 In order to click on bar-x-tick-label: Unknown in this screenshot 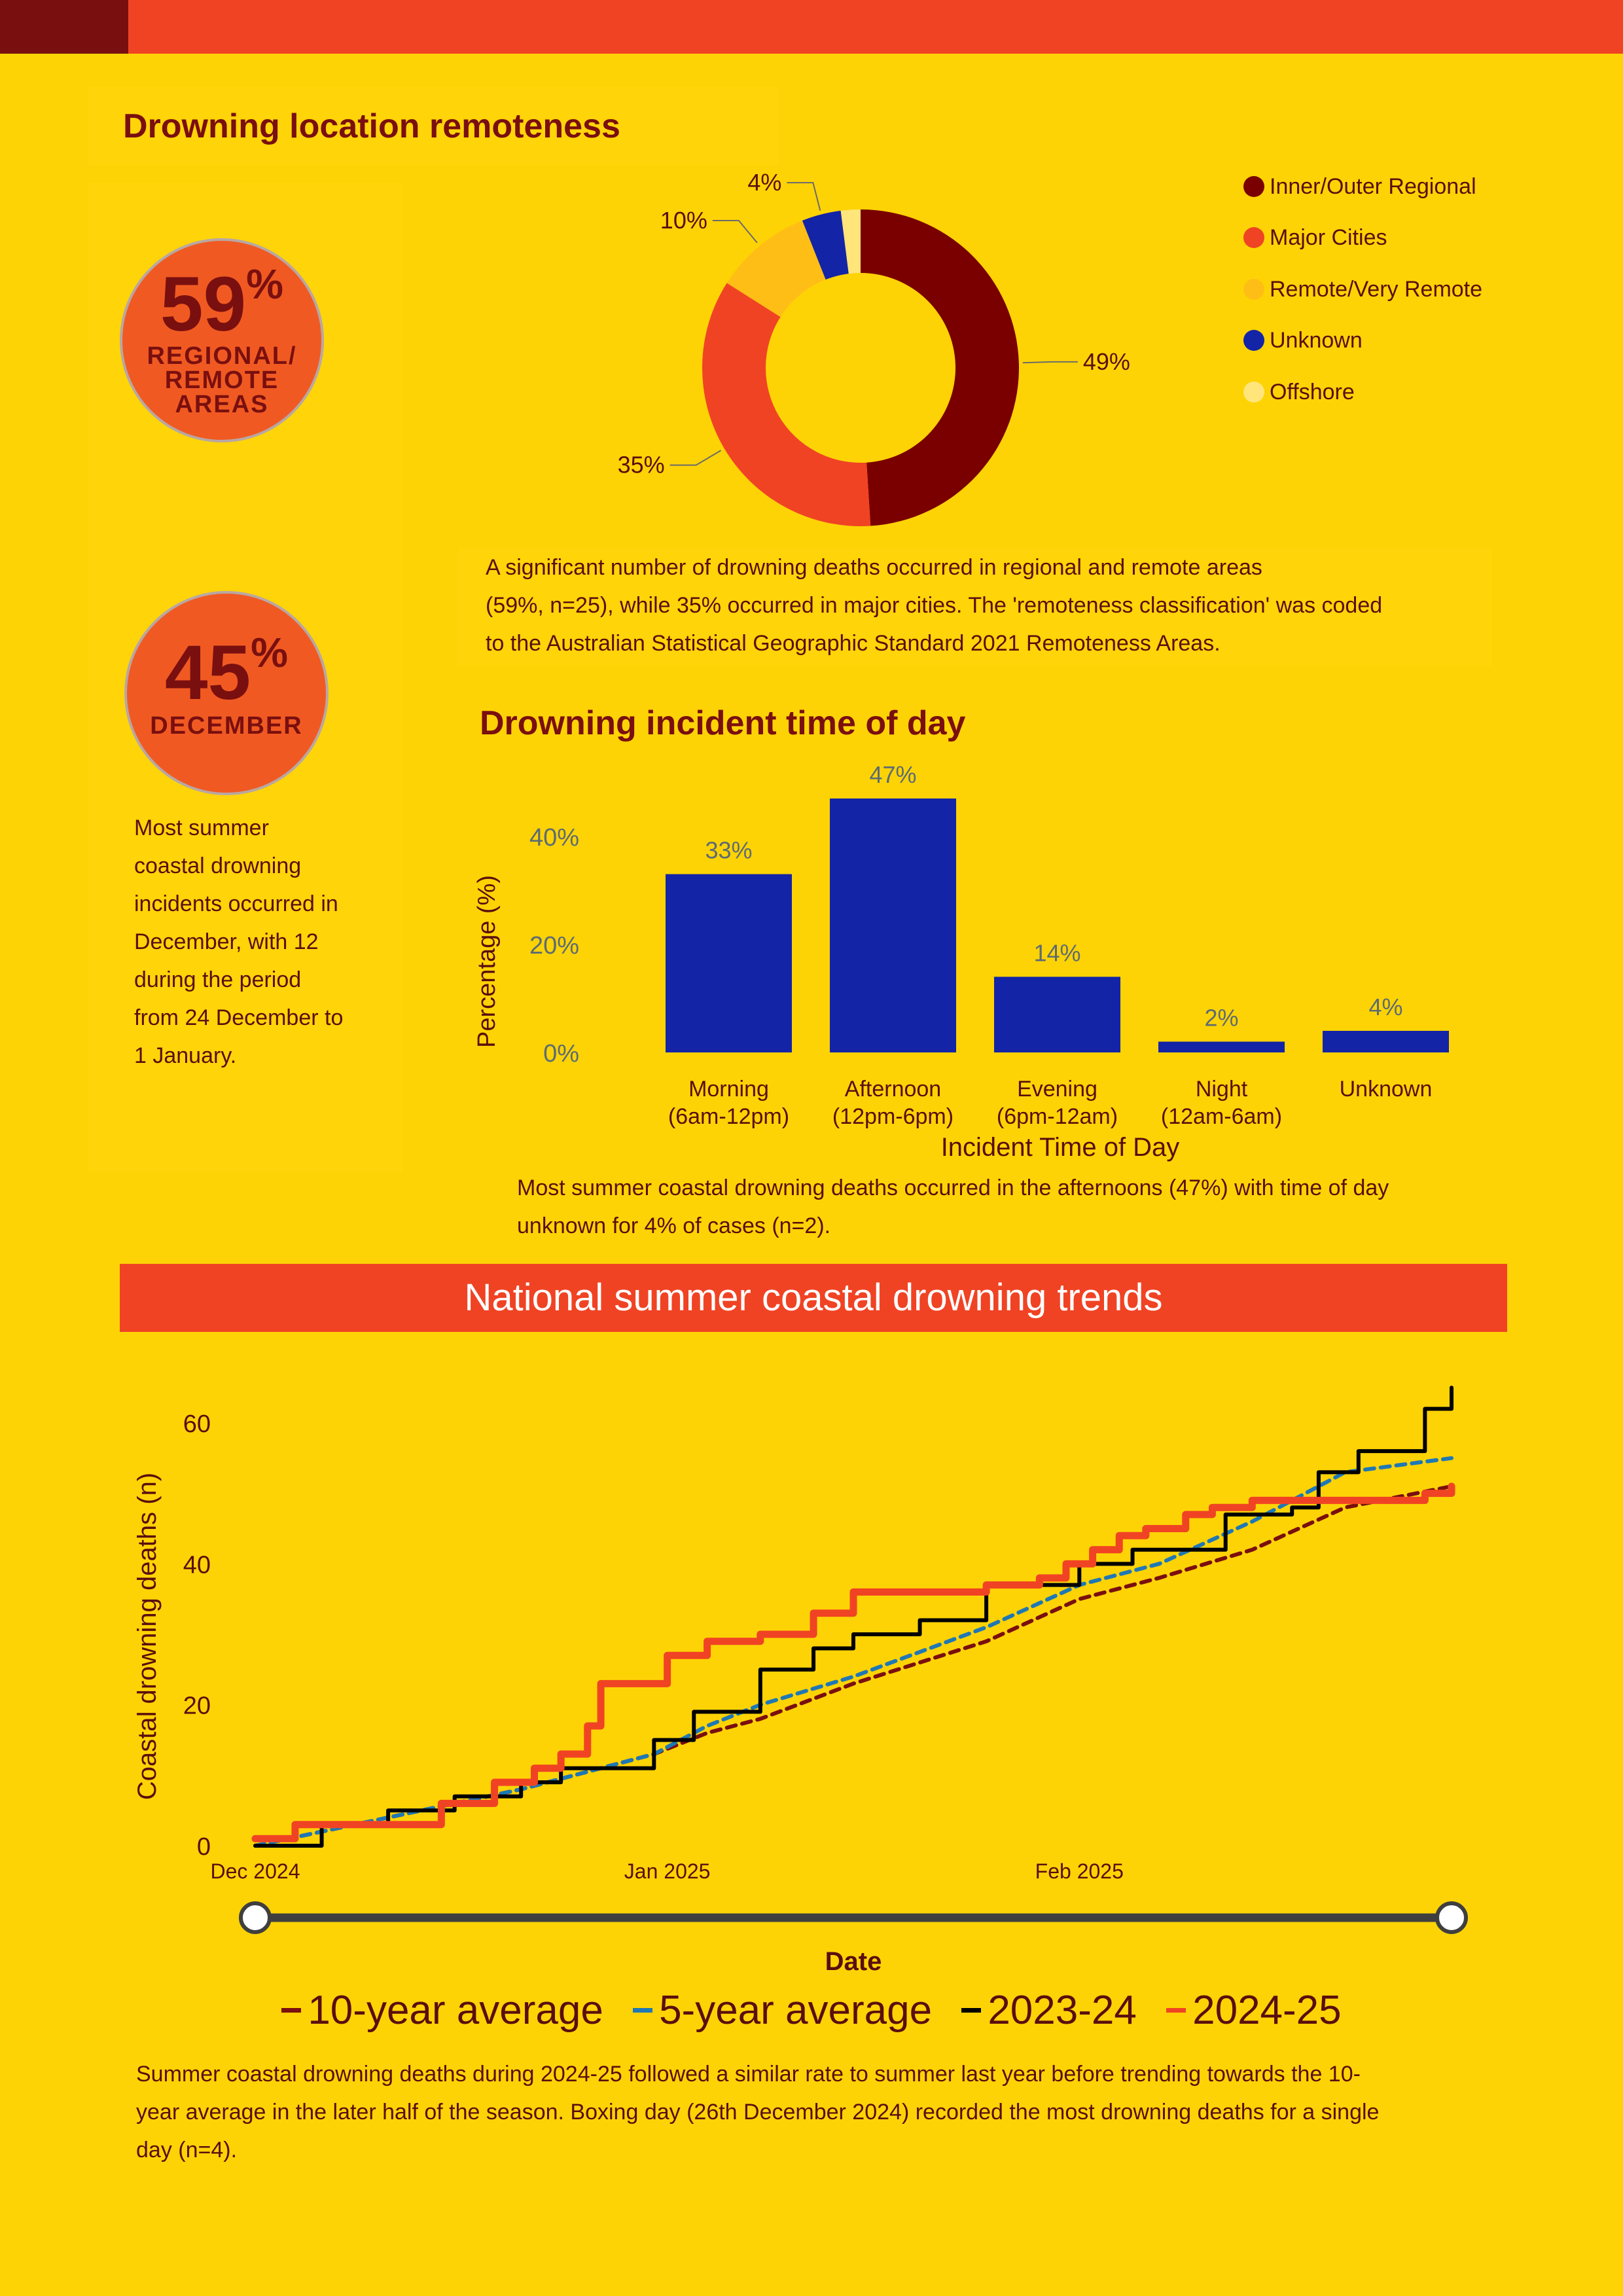, I will do `click(1387, 1089)`.